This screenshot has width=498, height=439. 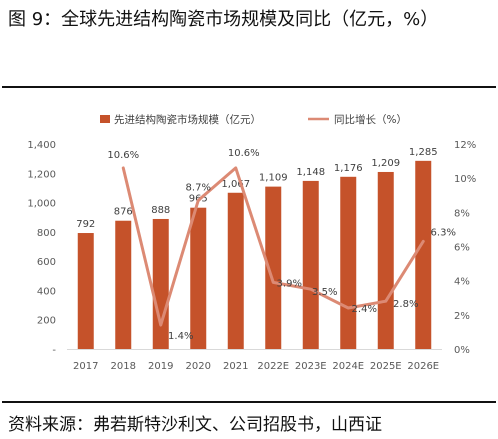 What do you see at coordinates (198, 187) in the screenshot?
I see `growth-value-label: 8.7%` at bounding box center [198, 187].